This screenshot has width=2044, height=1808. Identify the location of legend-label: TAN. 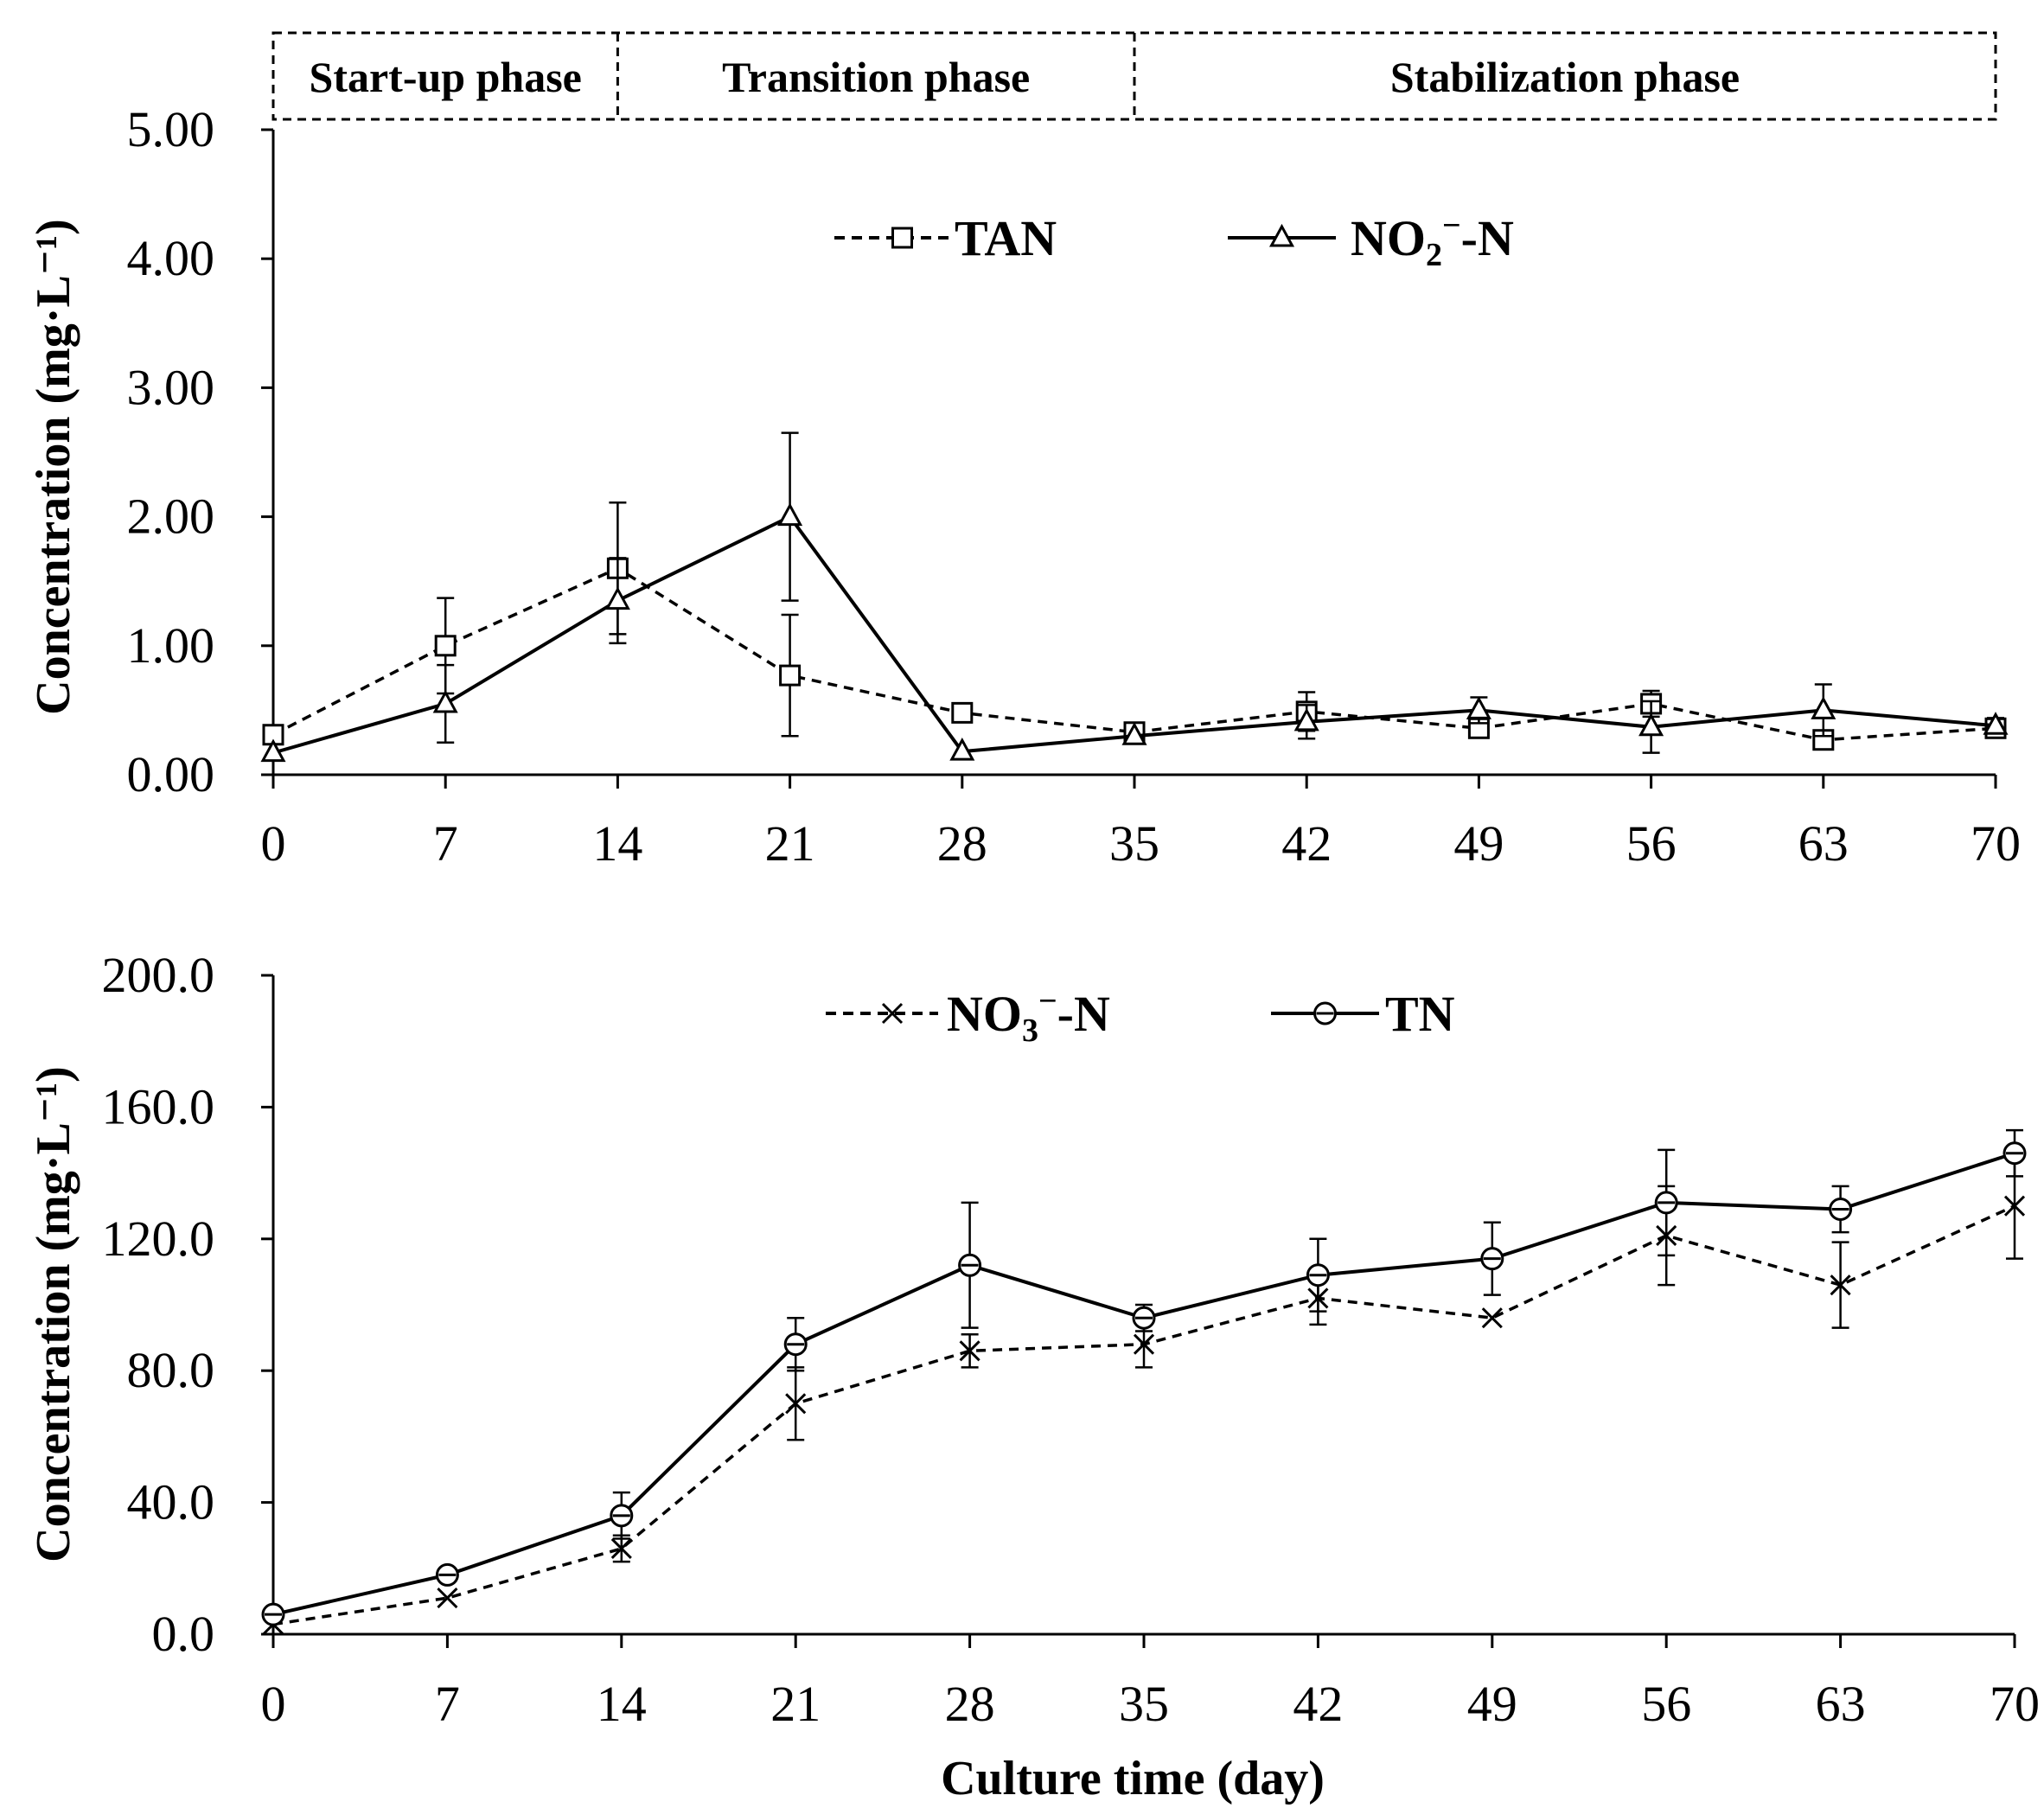
(1006, 238).